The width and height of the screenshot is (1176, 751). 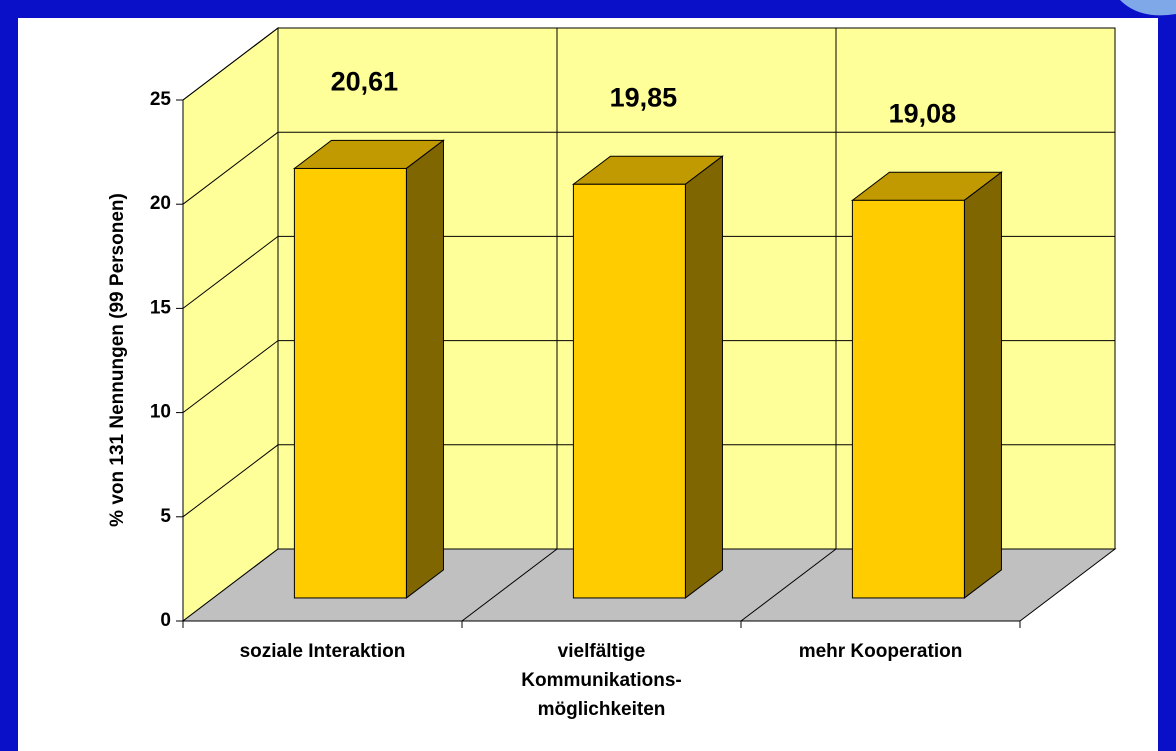 I want to click on y-tick-label: 15, so click(x=161, y=307).